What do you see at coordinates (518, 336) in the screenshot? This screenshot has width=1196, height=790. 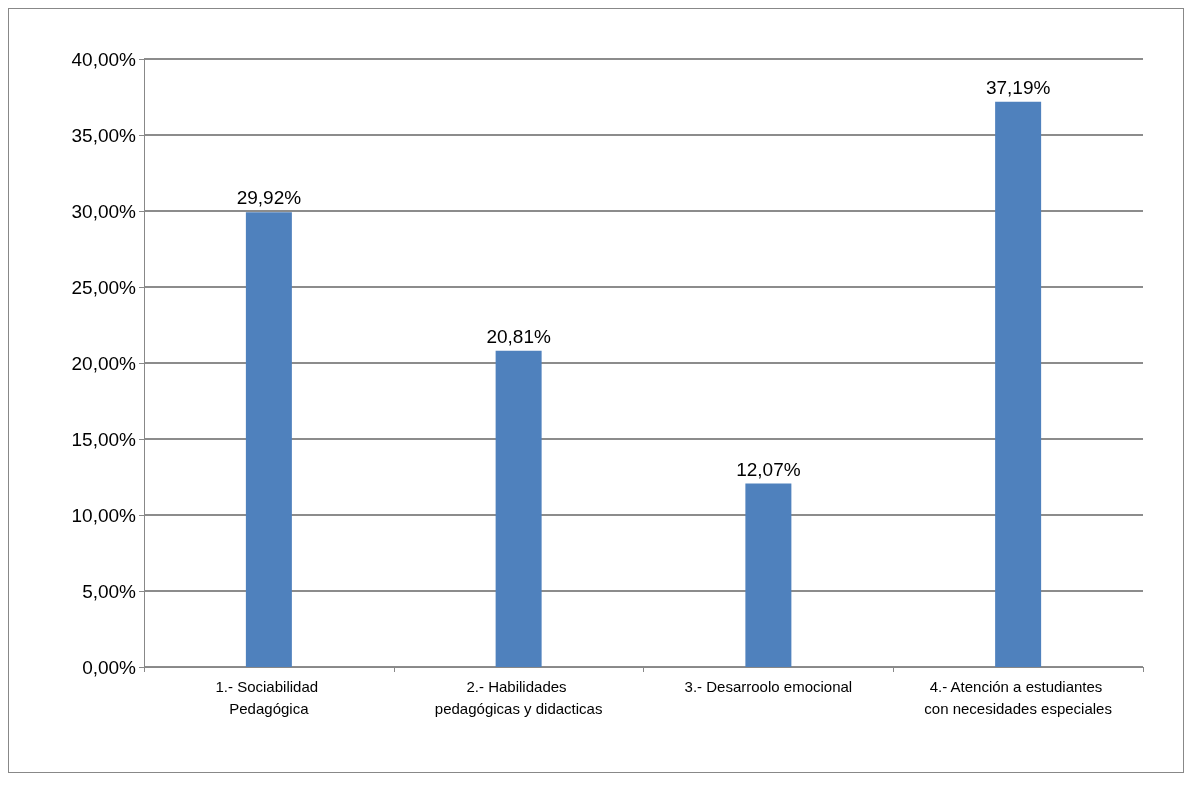 I see `data-label: 20,81%` at bounding box center [518, 336].